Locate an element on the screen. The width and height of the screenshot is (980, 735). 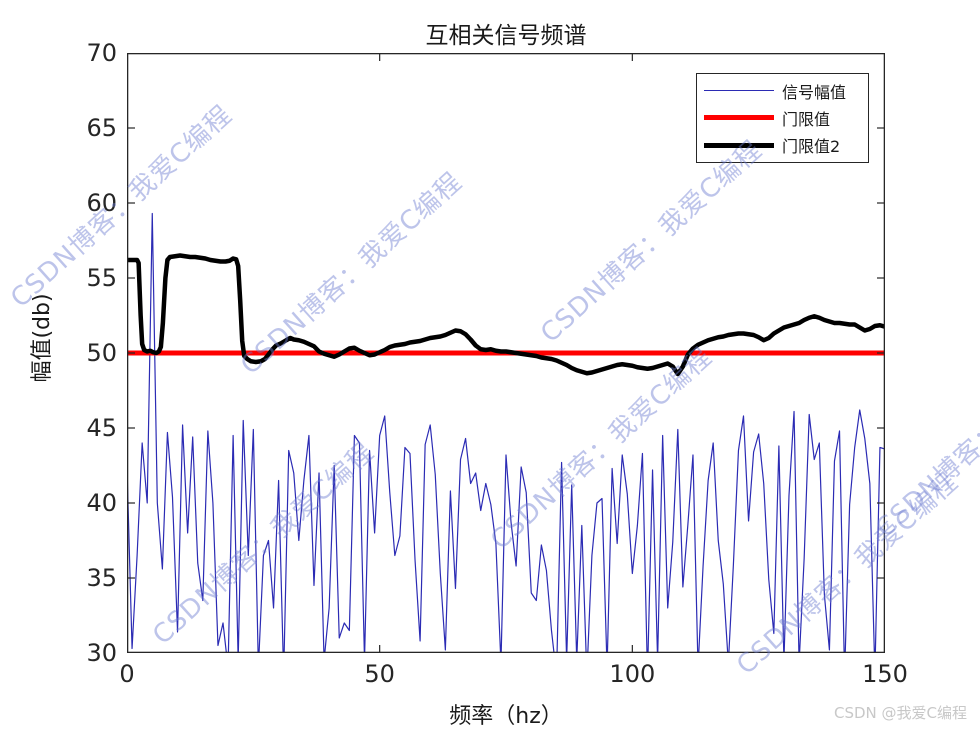
x-axis-label: 频率（hz） is located at coordinates (506, 716).